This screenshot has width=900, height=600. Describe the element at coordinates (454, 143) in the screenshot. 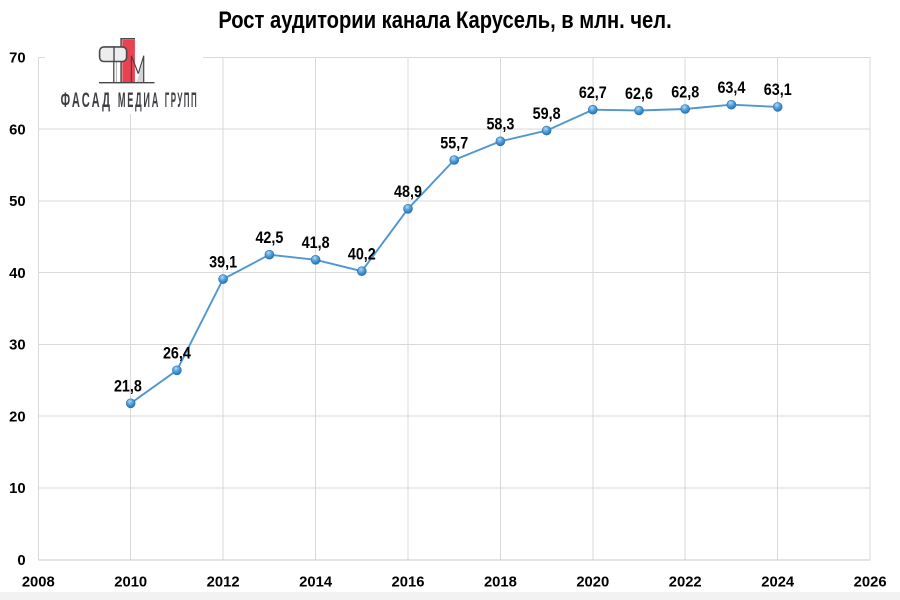

I see `svg-text: 55,7` at that location.